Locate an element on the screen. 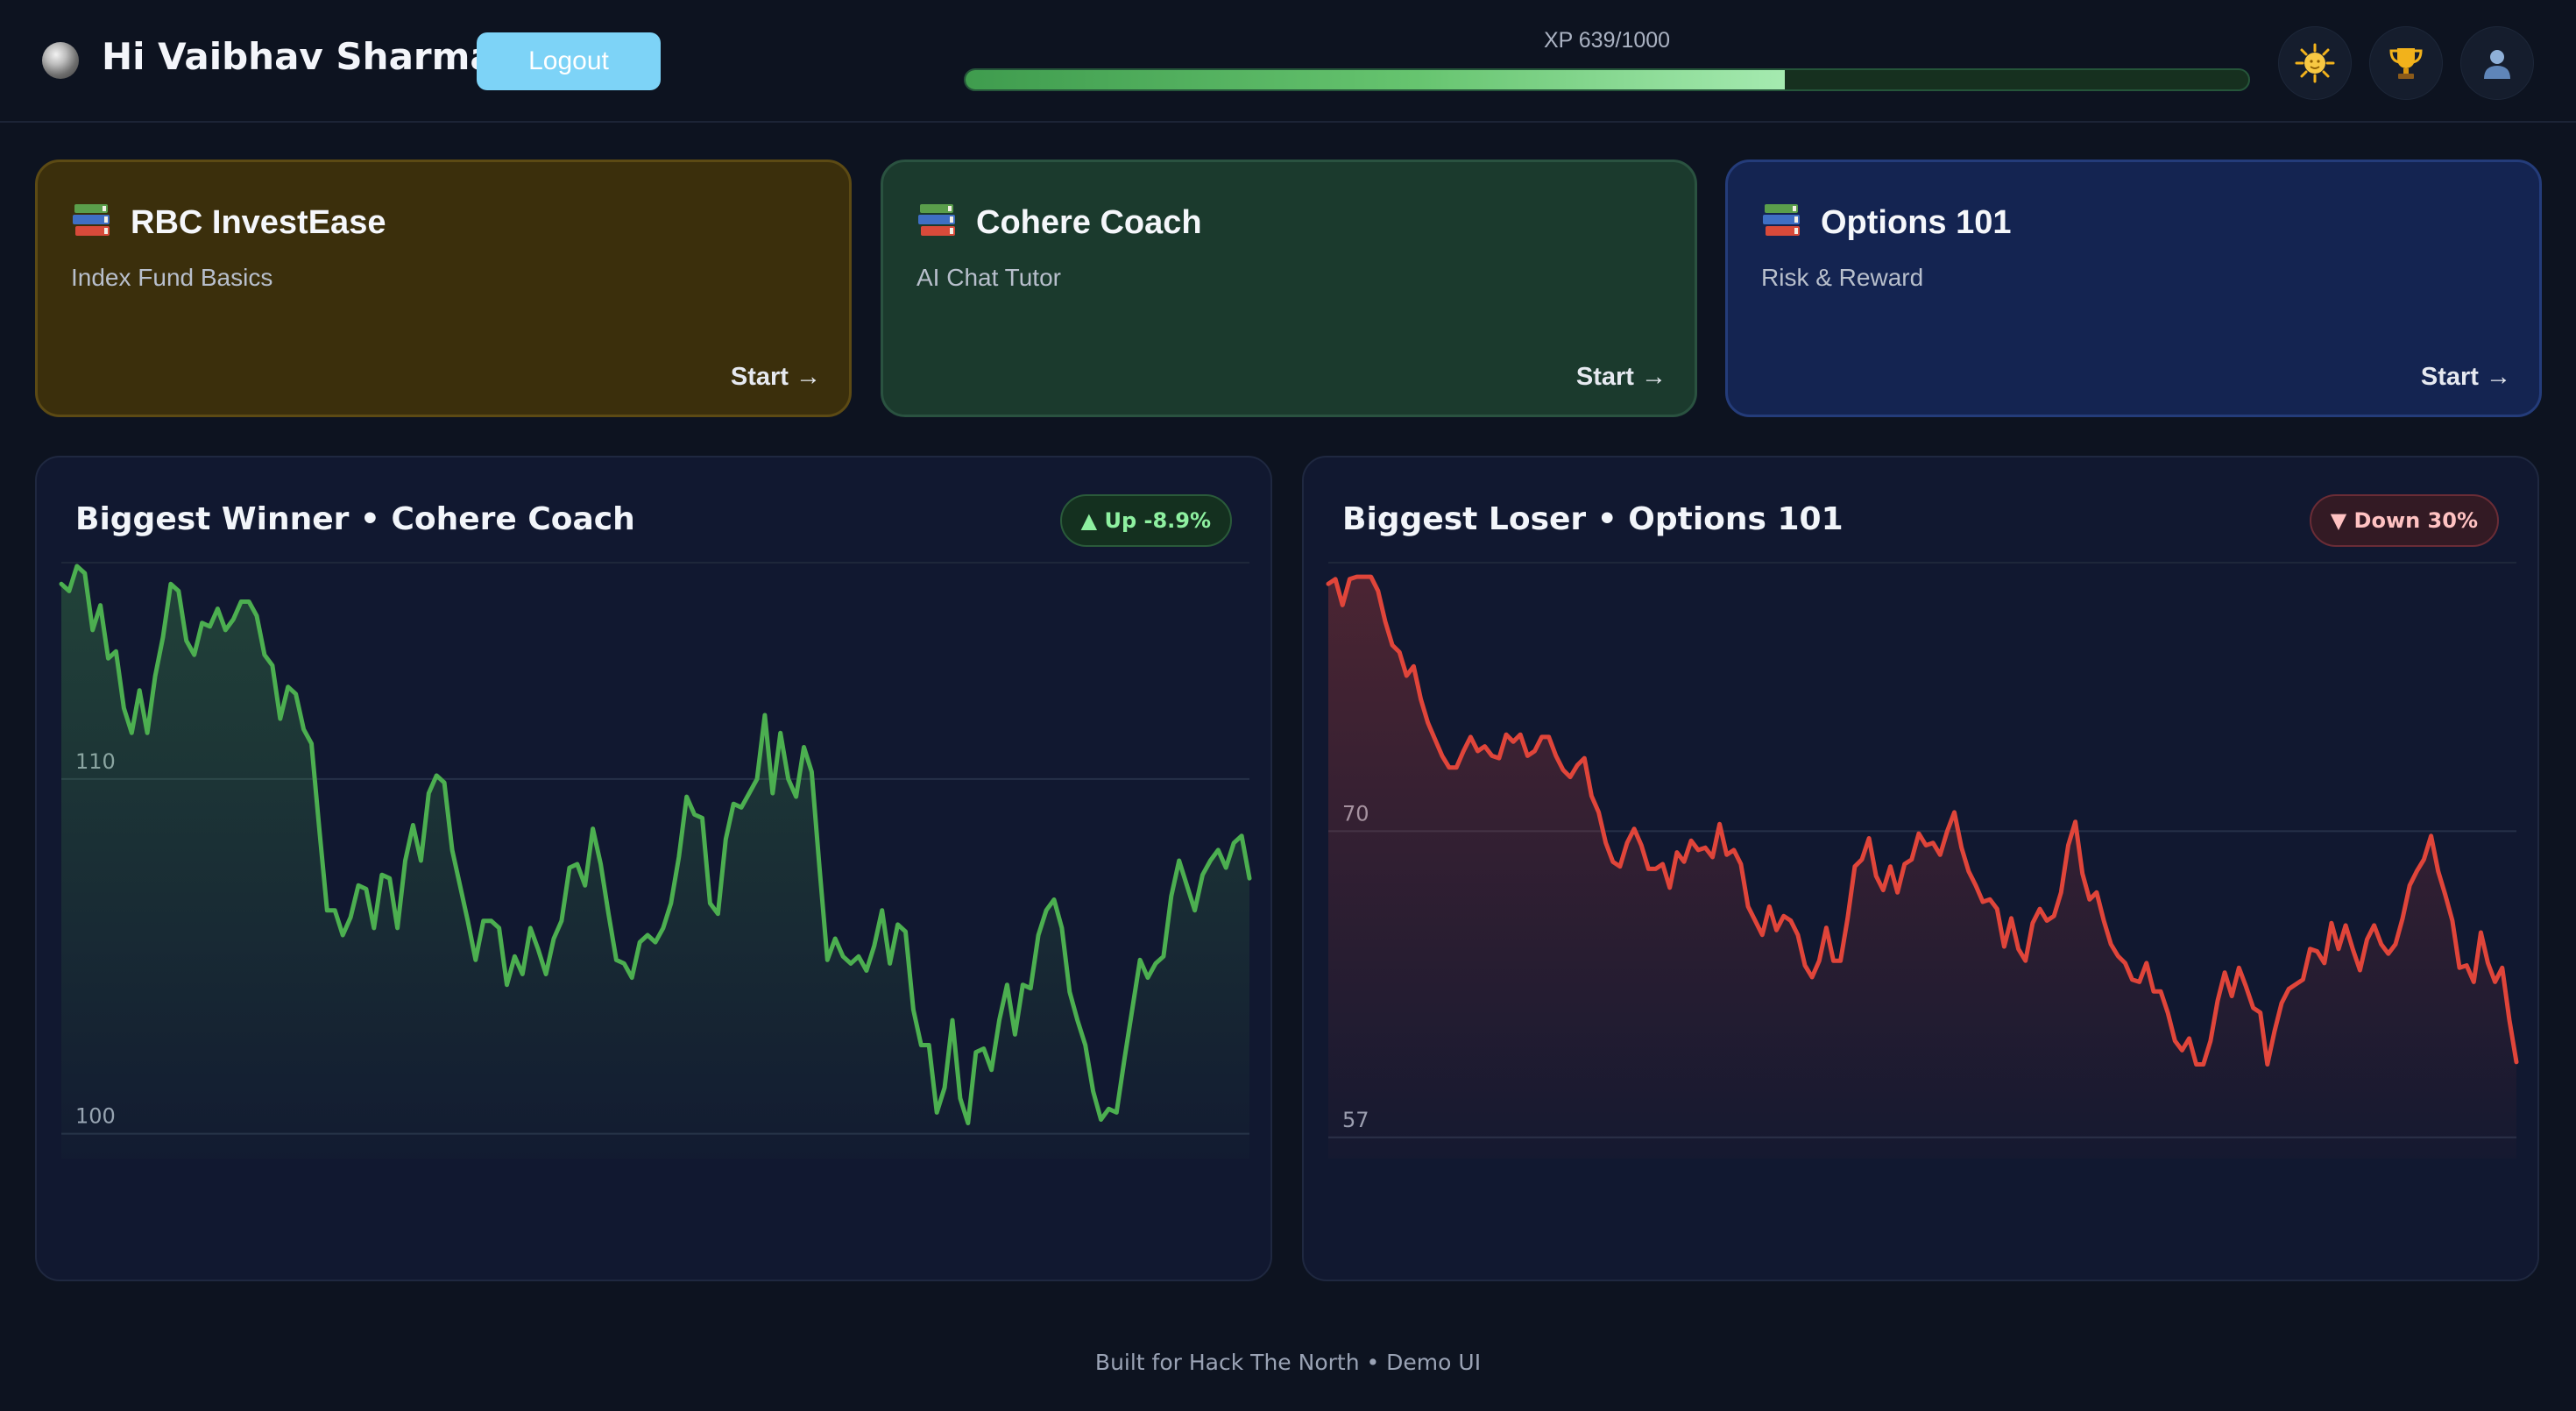 The width and height of the screenshot is (2576, 1411). trophy-icon is located at coordinates (2406, 63).